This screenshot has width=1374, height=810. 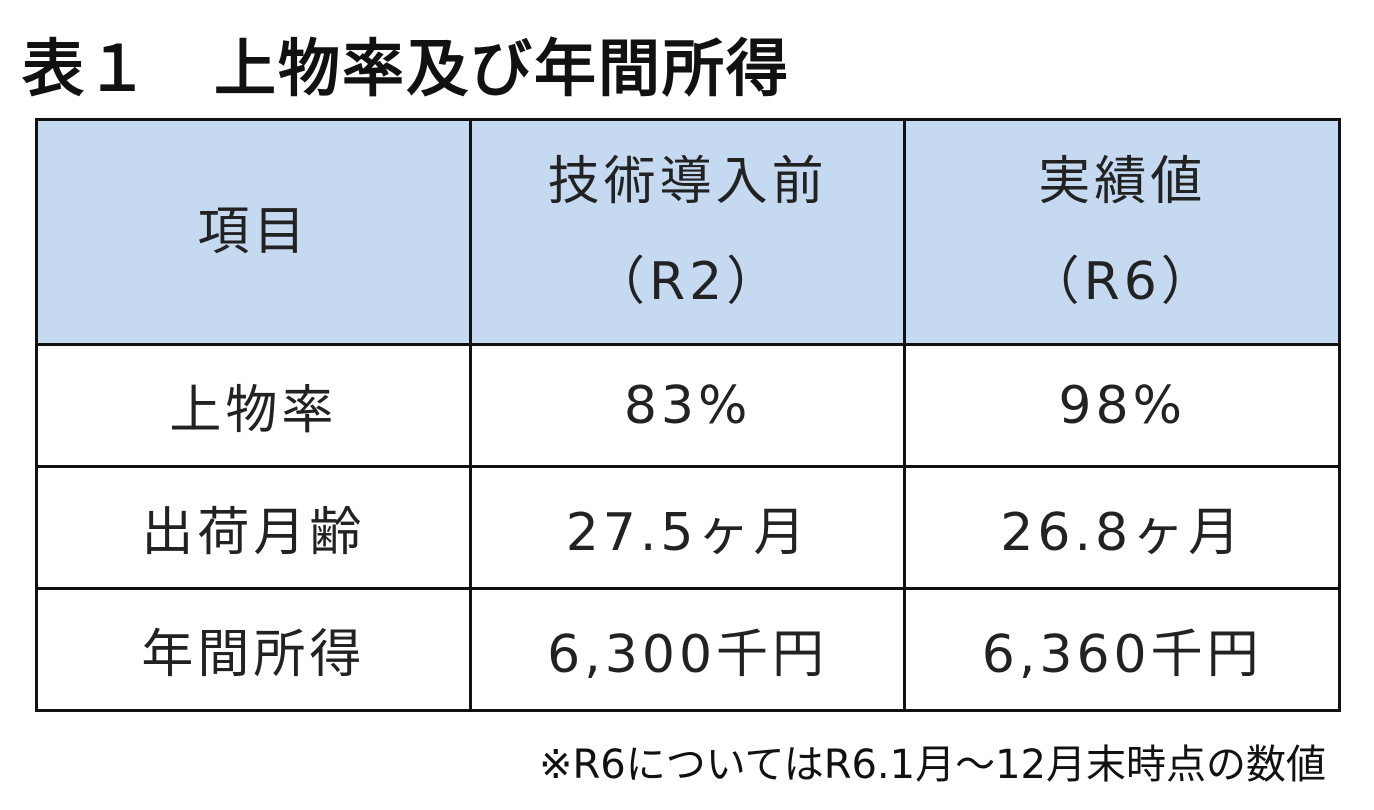 I want to click on title: 表１ 上物率及び年間所得, so click(x=406, y=68).